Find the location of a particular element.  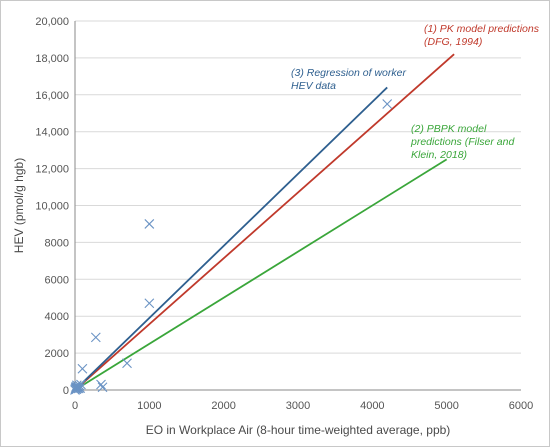

y-tick-label: 20,000 is located at coordinates (52, 22).